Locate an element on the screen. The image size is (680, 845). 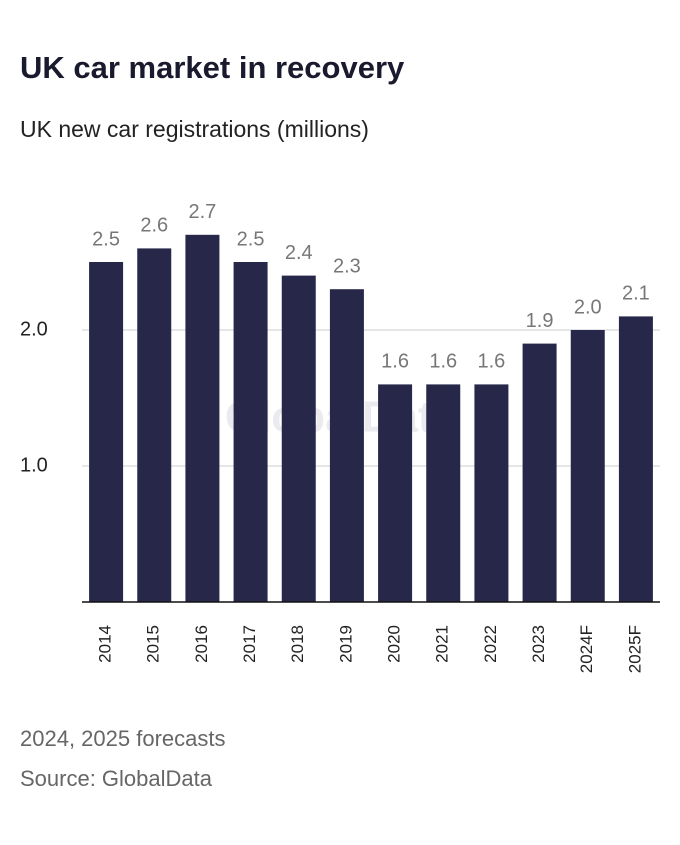
x-tick-label: 2021 is located at coordinates (442, 644).